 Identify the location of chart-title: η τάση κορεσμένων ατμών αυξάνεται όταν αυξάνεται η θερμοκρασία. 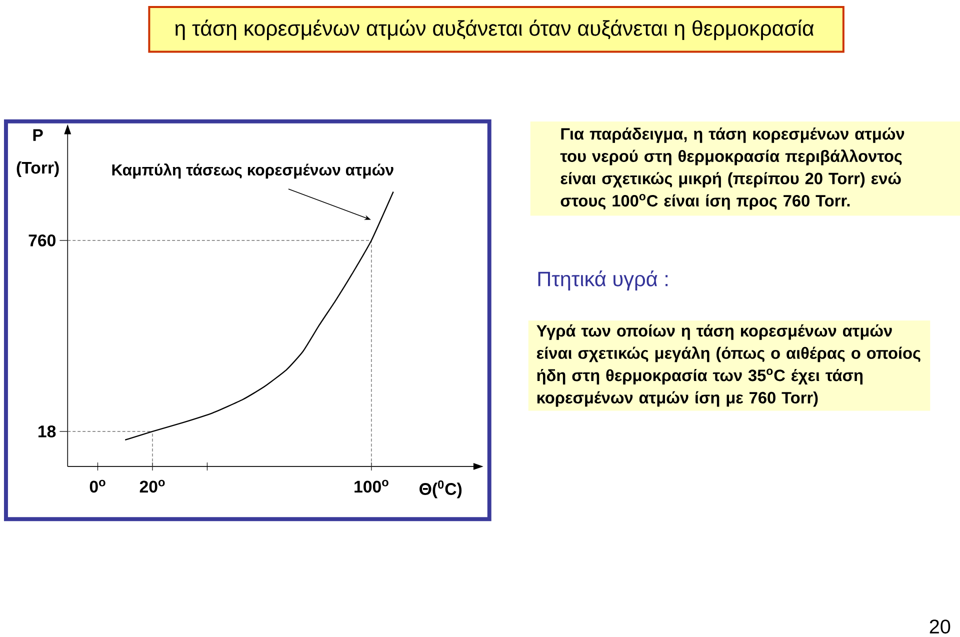
(494, 30).